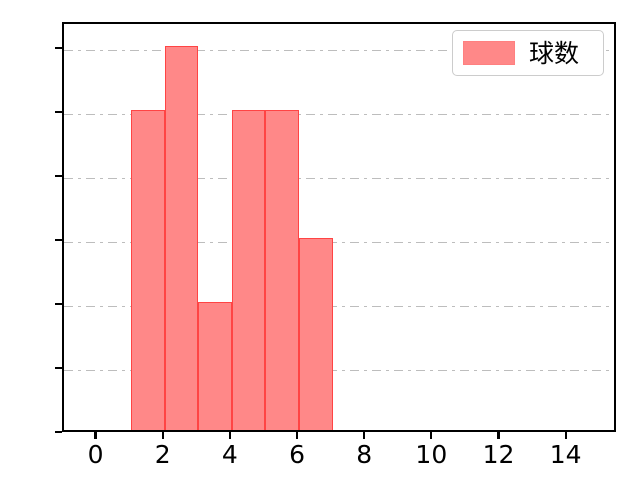 The image size is (640, 480). What do you see at coordinates (498, 454) in the screenshot?
I see `x-tick-label-12: 12` at bounding box center [498, 454].